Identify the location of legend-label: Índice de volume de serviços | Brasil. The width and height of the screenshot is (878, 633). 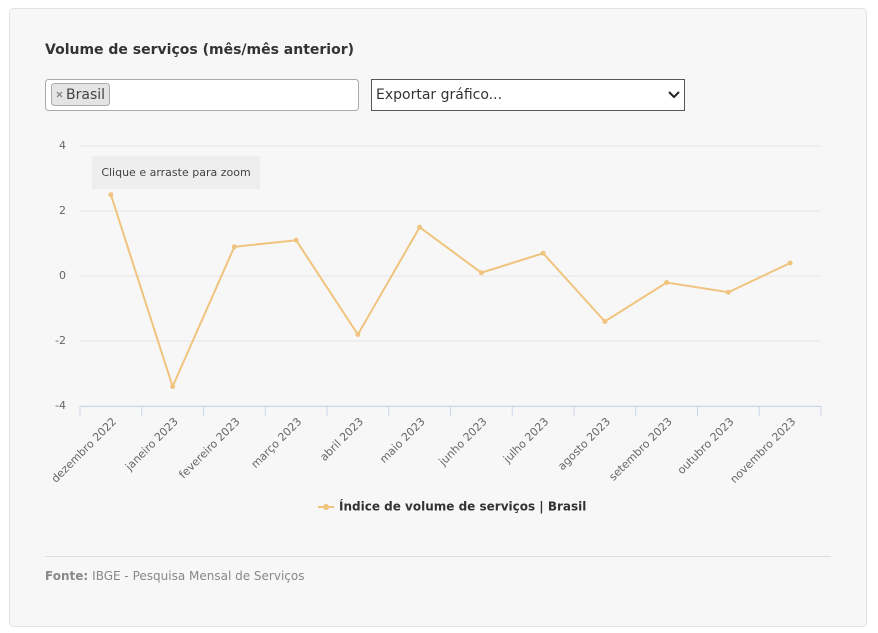
(462, 506).